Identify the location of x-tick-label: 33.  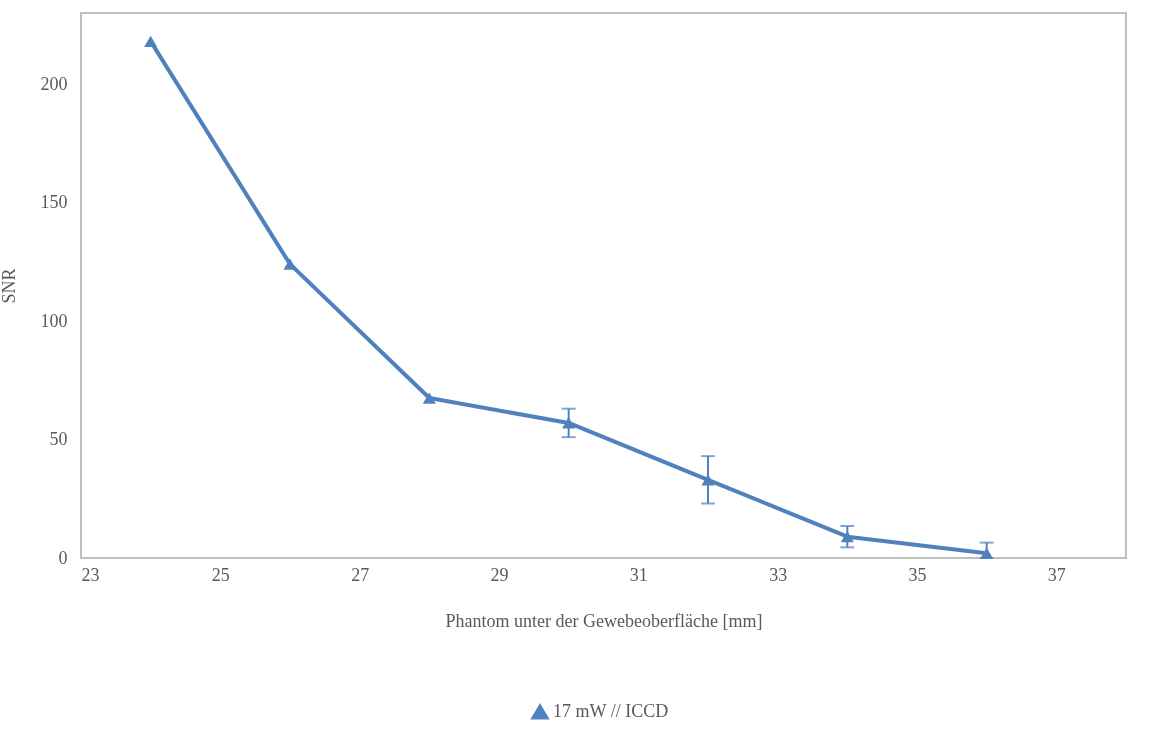
(778, 574).